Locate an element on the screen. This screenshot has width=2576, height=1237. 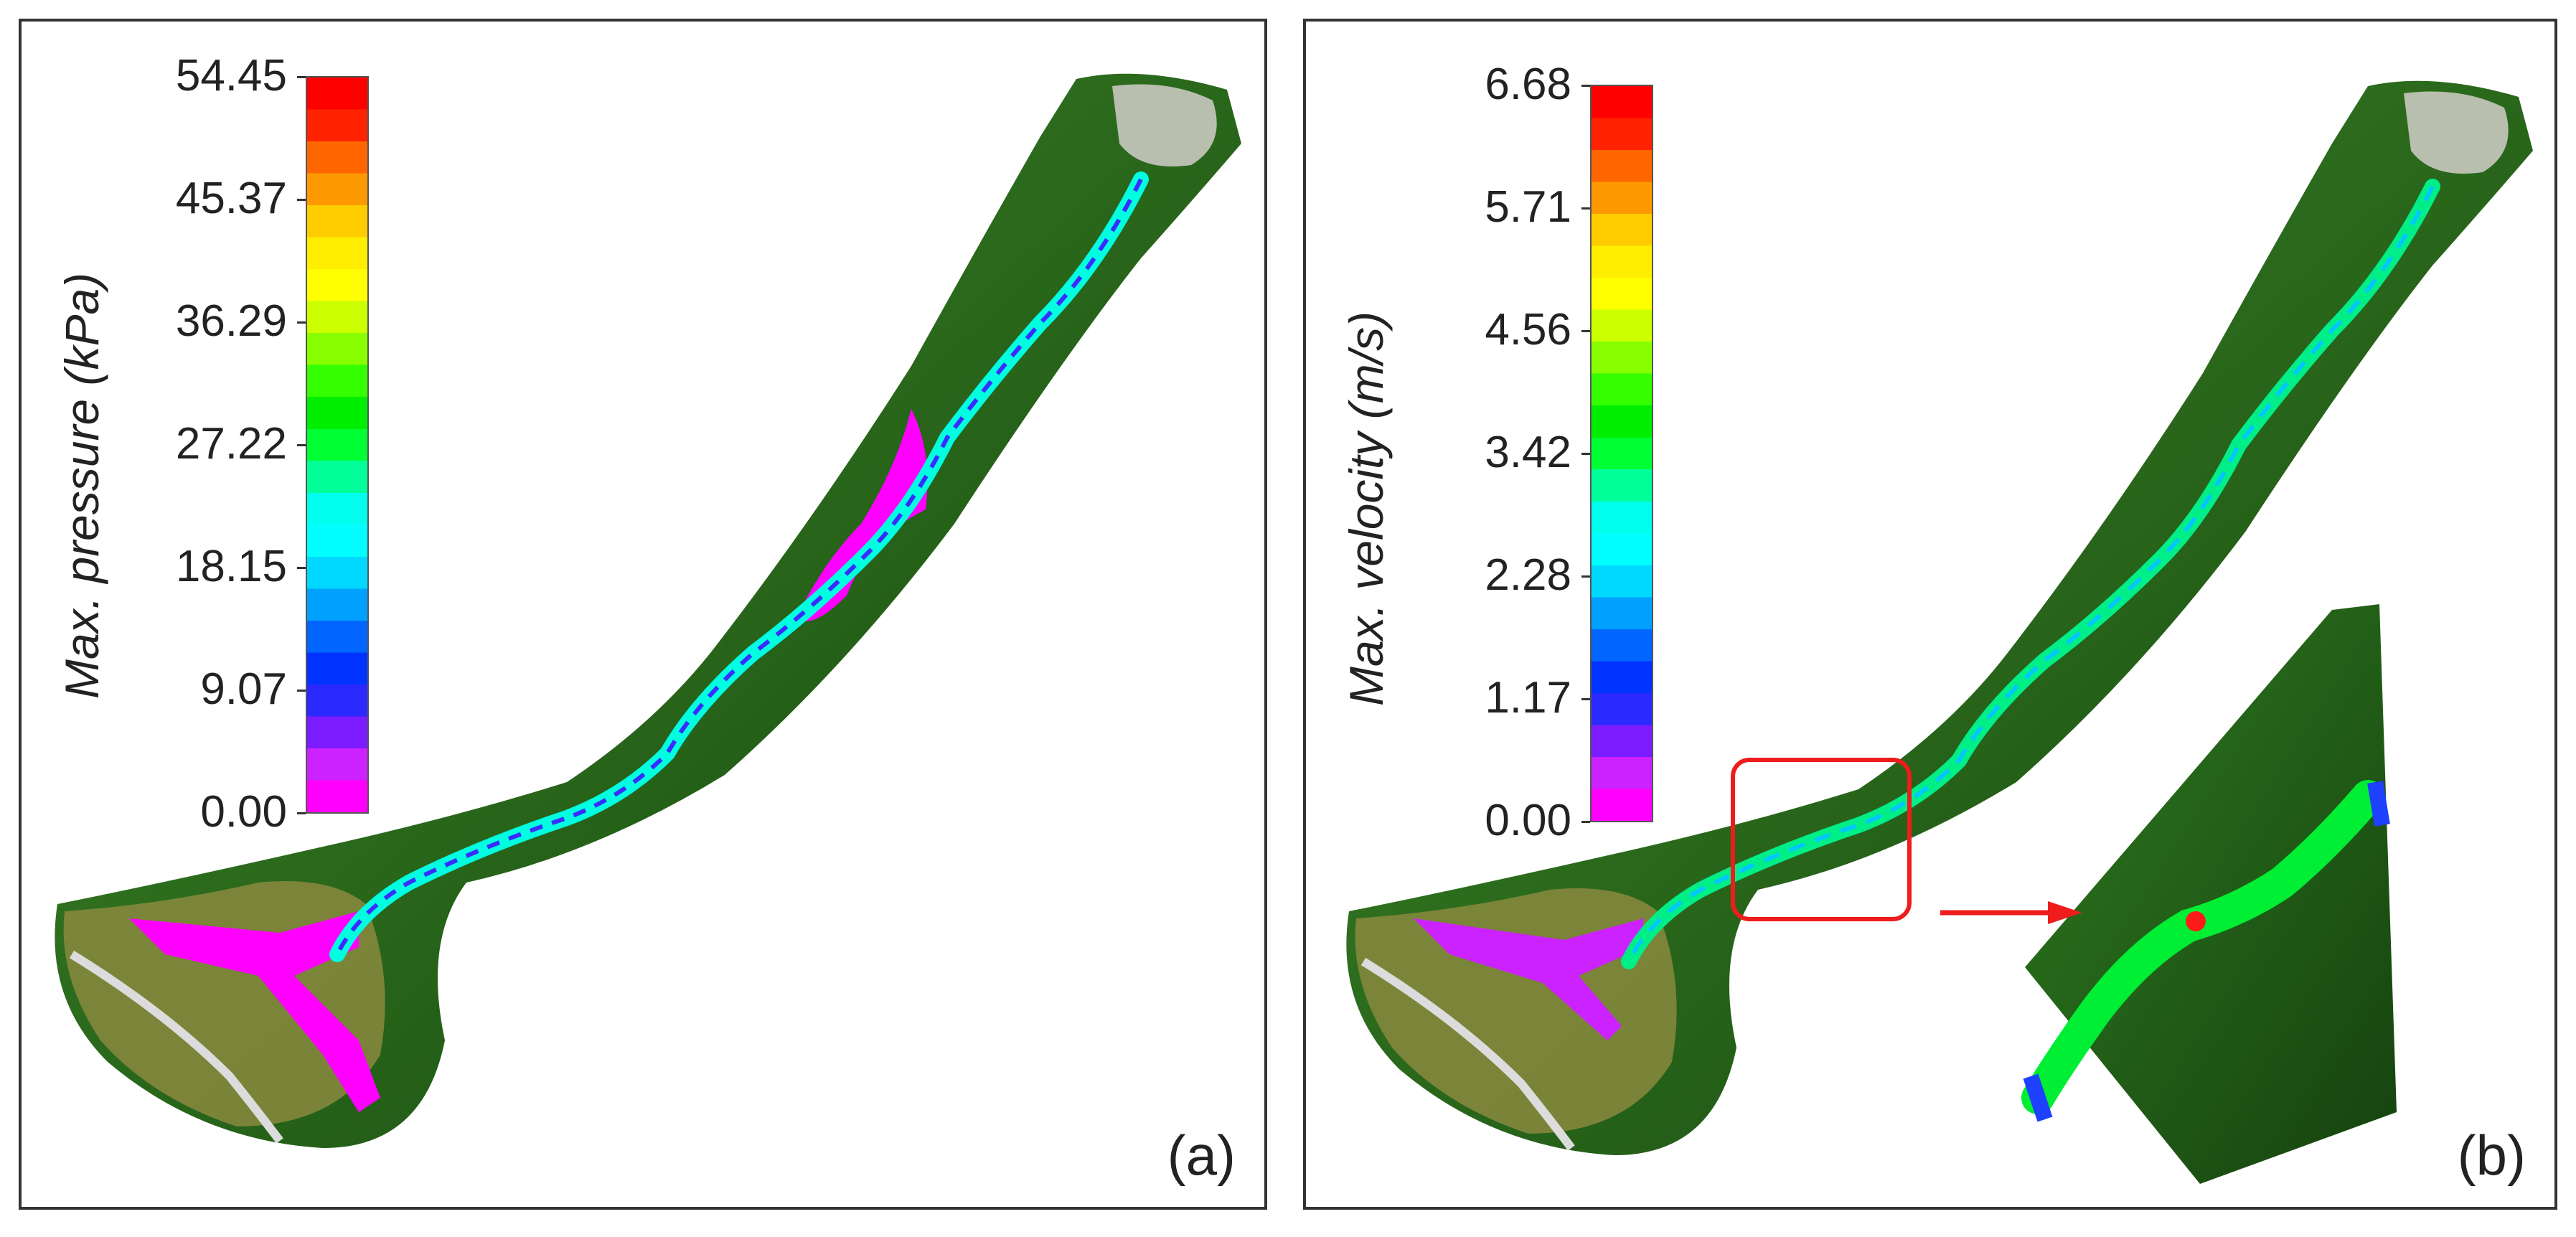
panel-label: (a) is located at coordinates (1201, 1155).